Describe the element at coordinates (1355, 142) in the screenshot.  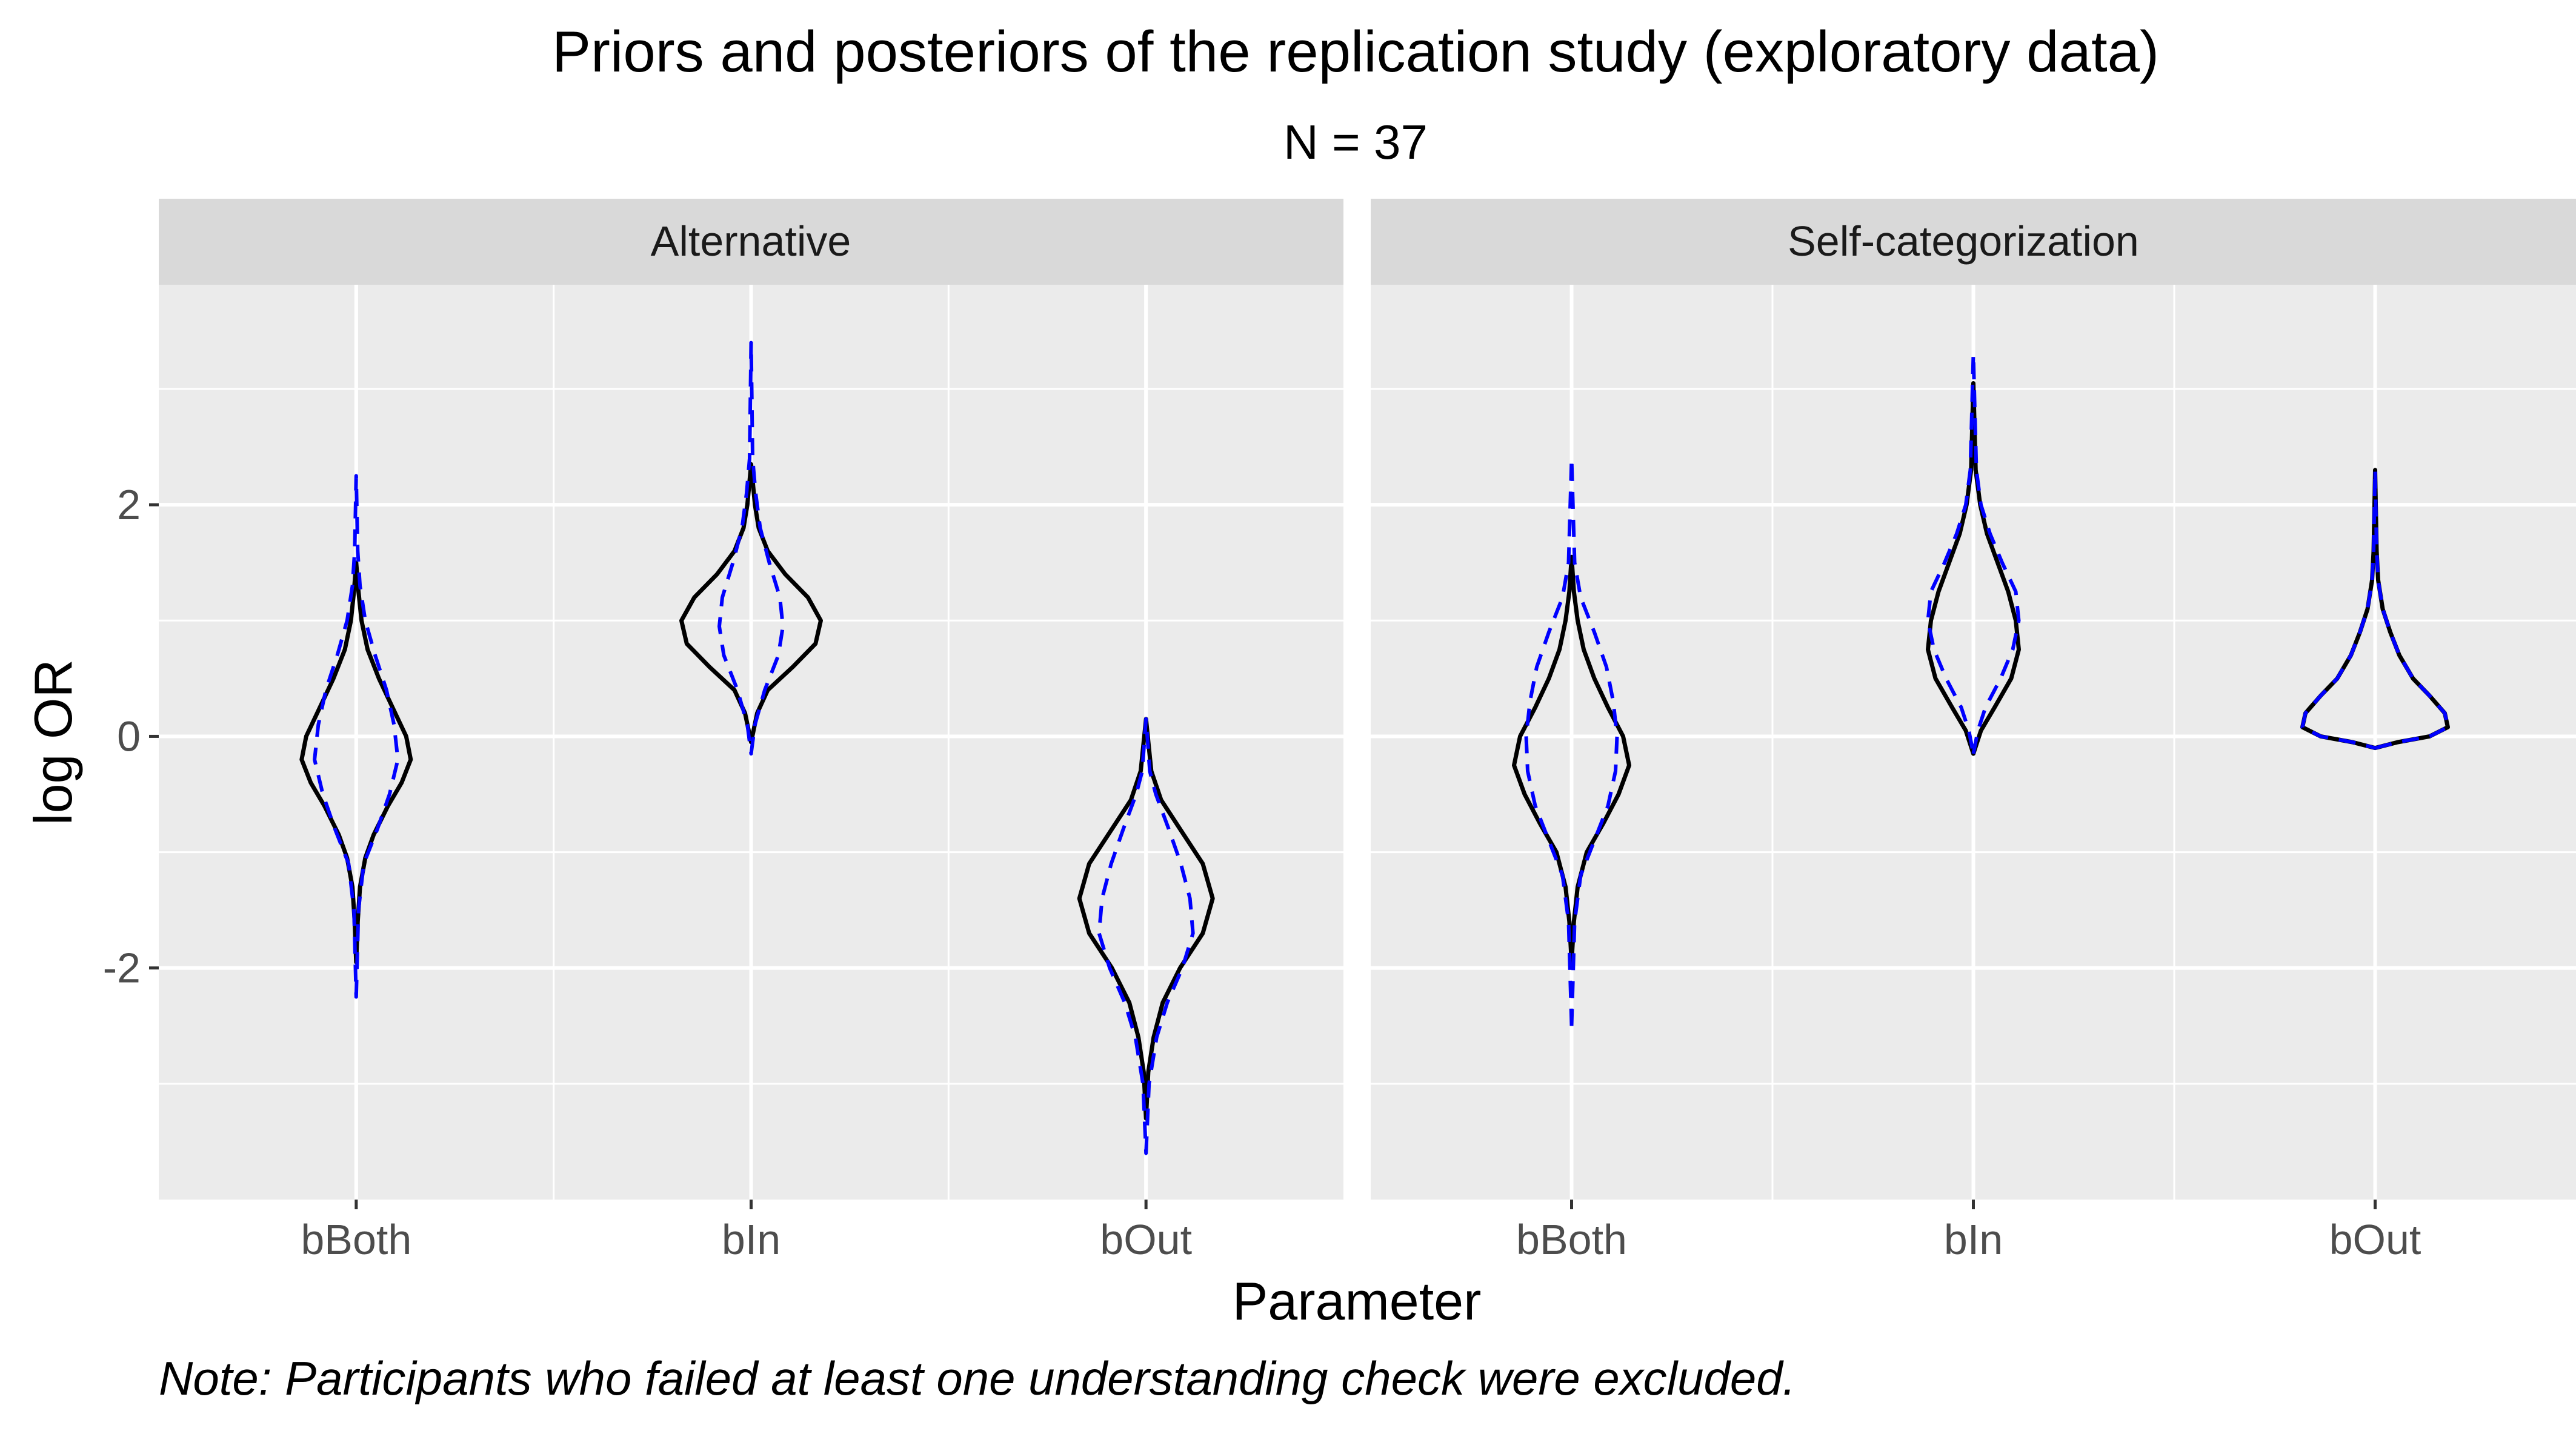
I see `chart-subtitle: N = 37` at that location.